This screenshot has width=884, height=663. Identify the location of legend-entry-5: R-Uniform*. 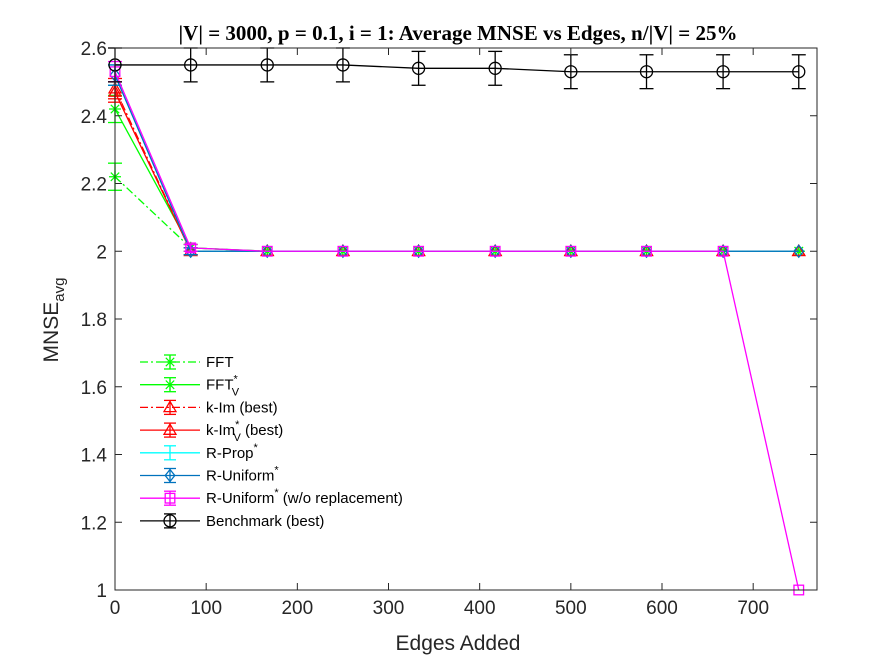
(209, 475).